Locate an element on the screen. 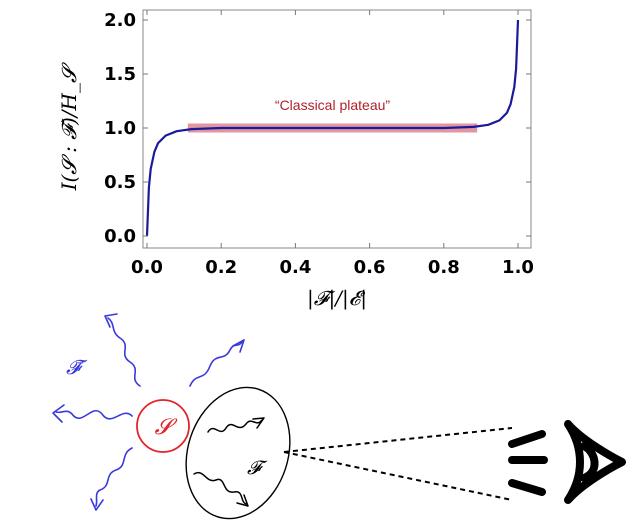 The image size is (644, 525). fragment-photon-lower is located at coordinates (220, 488).